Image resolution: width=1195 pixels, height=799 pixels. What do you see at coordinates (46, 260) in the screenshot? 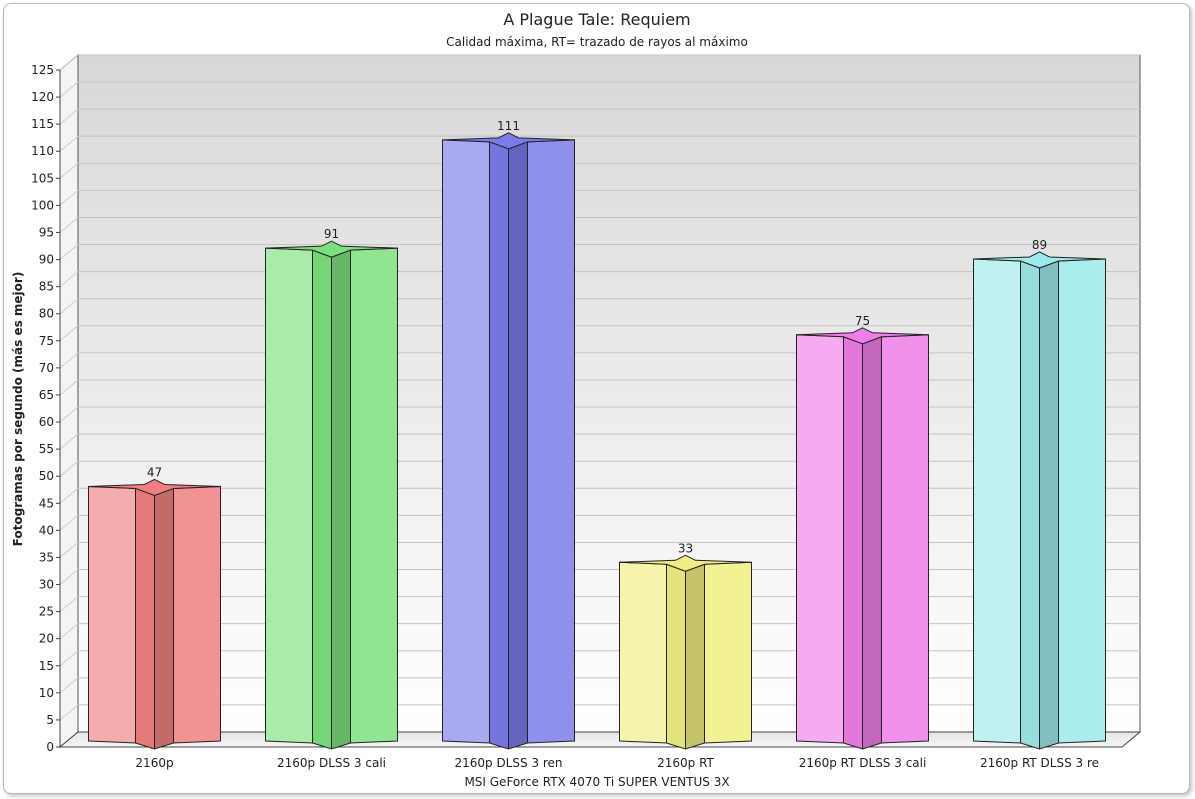
I see `y-tick-label: 90` at bounding box center [46, 260].